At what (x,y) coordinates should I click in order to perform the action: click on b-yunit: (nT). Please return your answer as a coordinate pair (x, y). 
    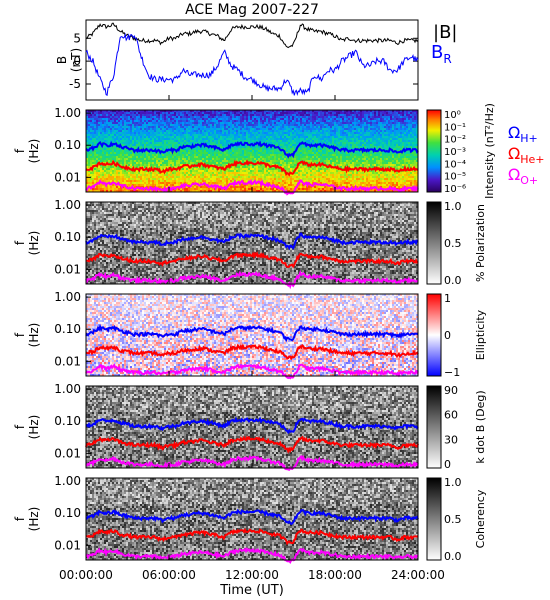
    Looking at the image, I should click on (76, 60).